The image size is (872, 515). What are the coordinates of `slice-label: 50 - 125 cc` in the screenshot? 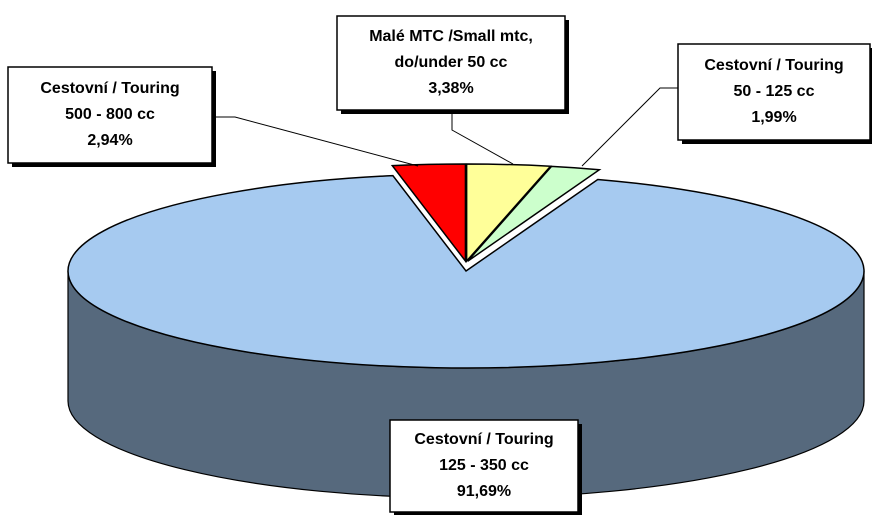 It's located at (774, 91).